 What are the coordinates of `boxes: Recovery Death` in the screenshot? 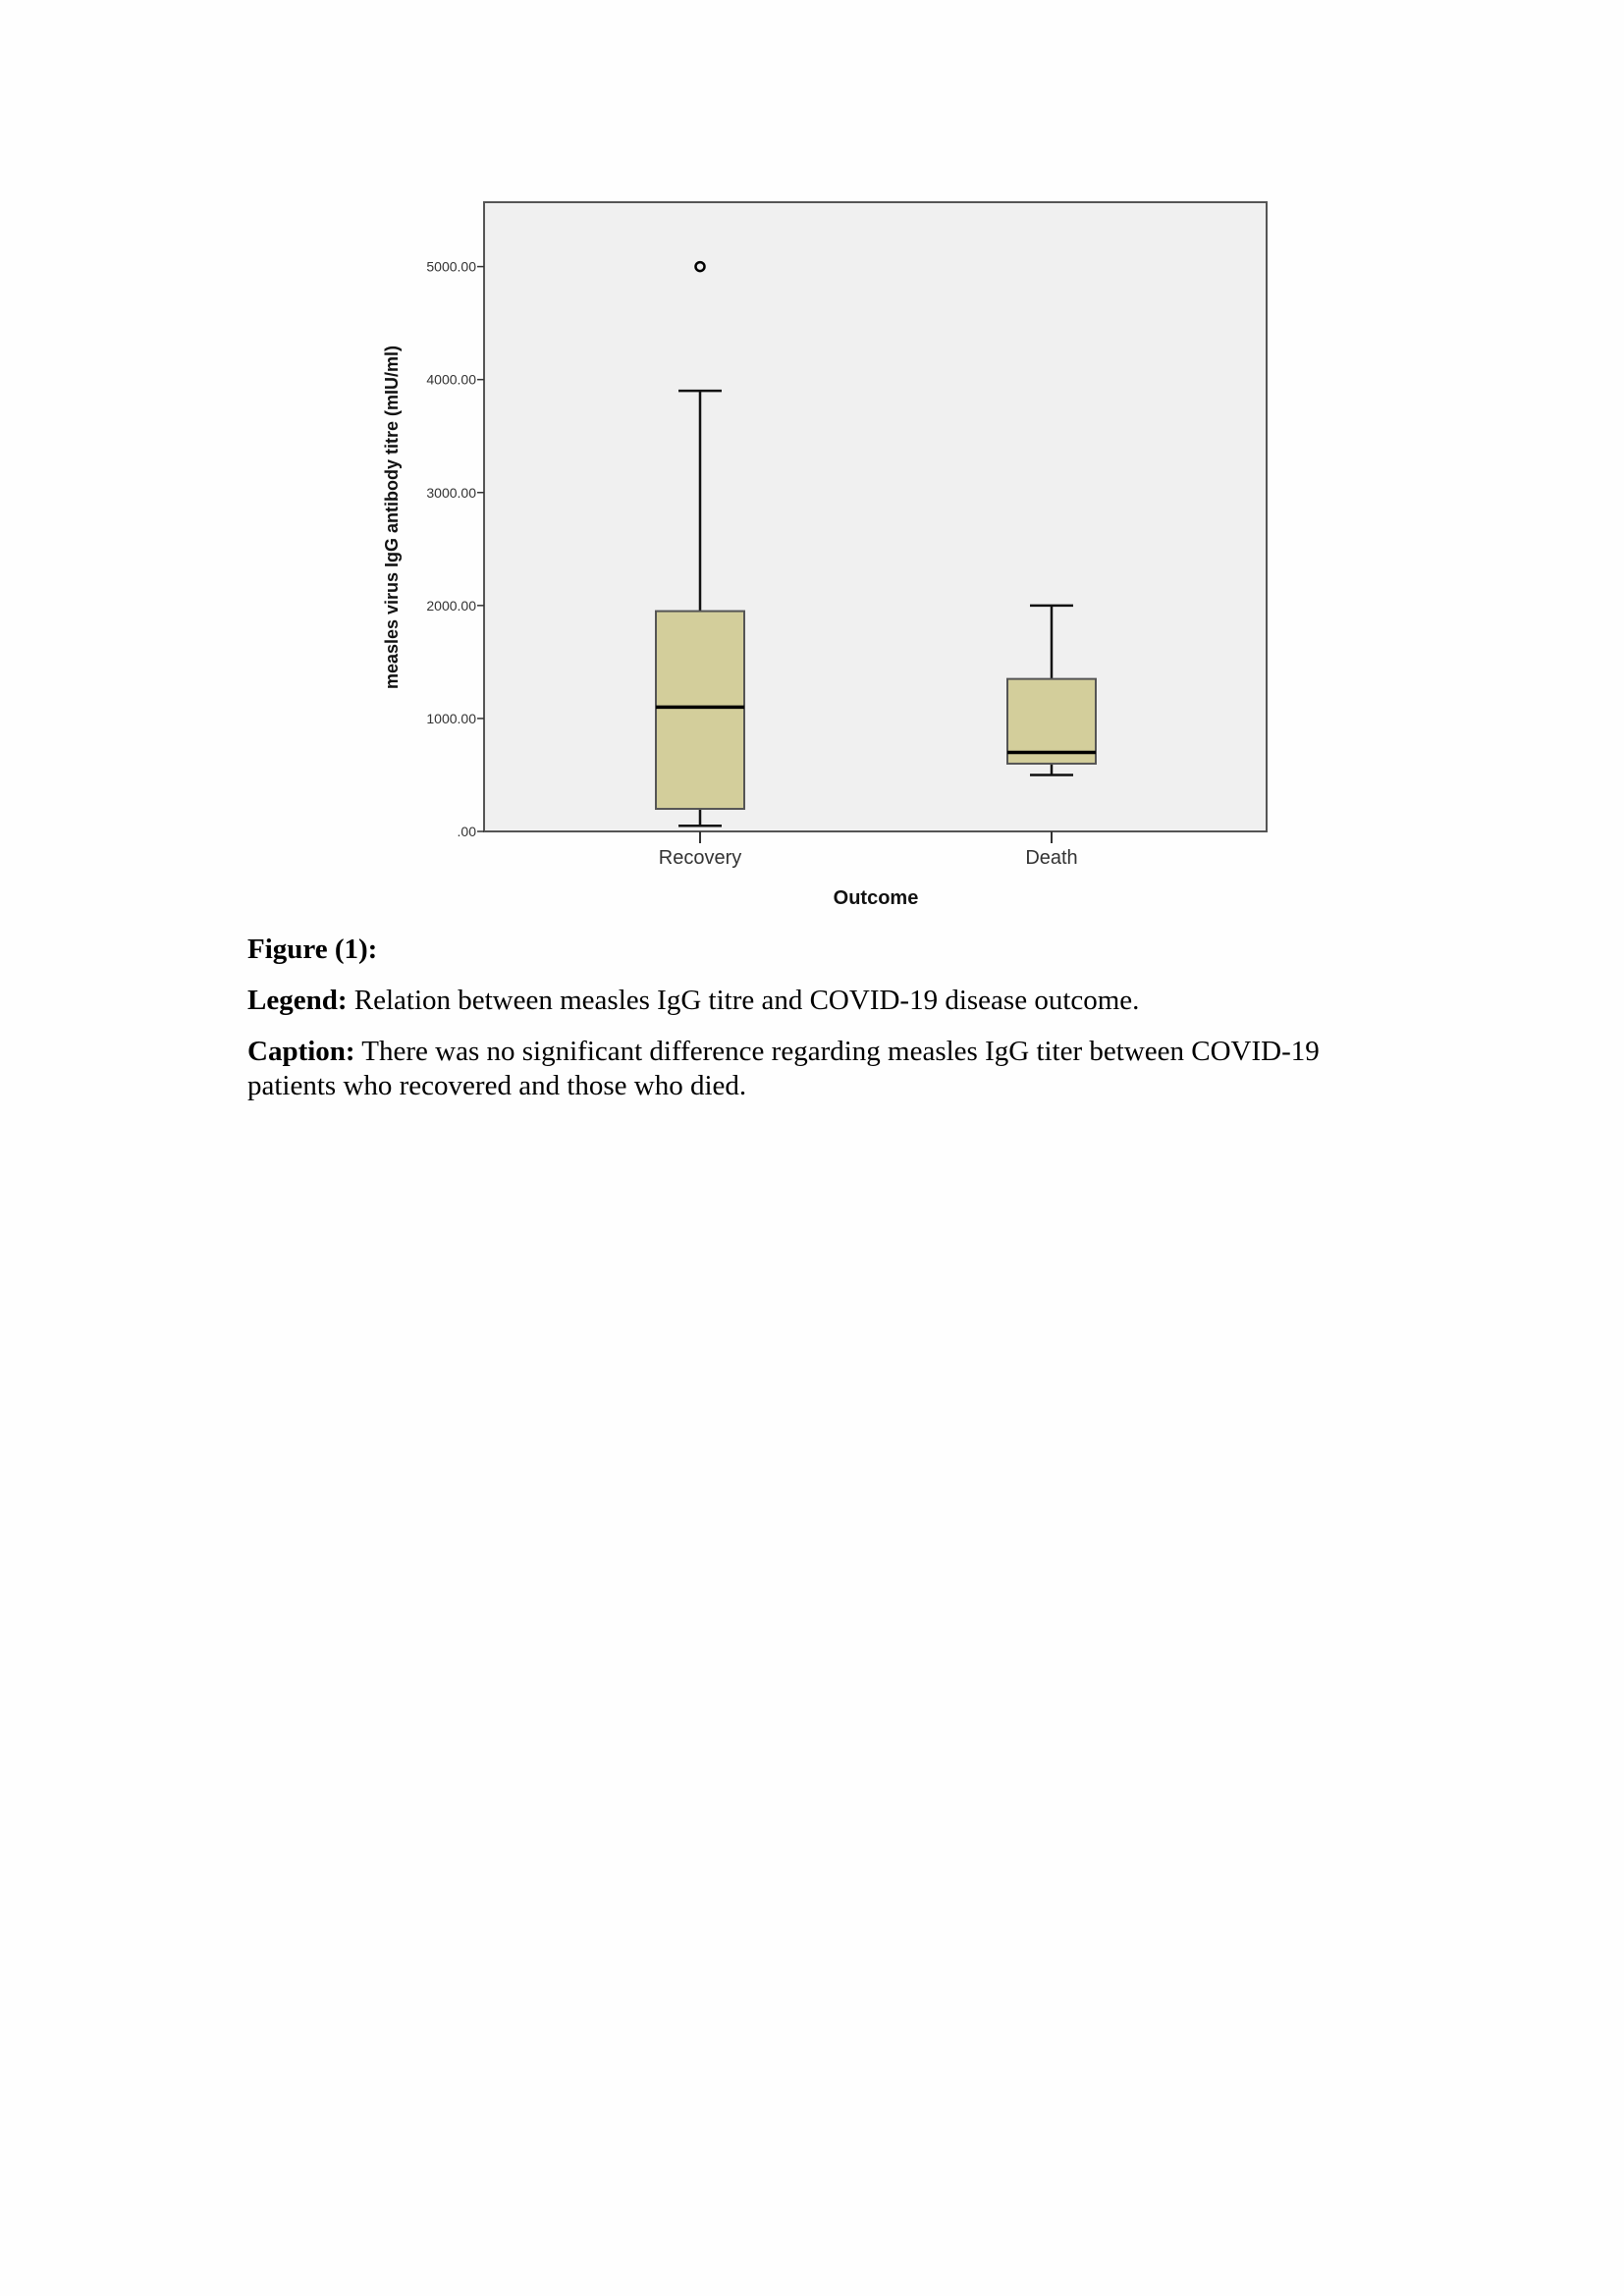 It's located at (876, 564).